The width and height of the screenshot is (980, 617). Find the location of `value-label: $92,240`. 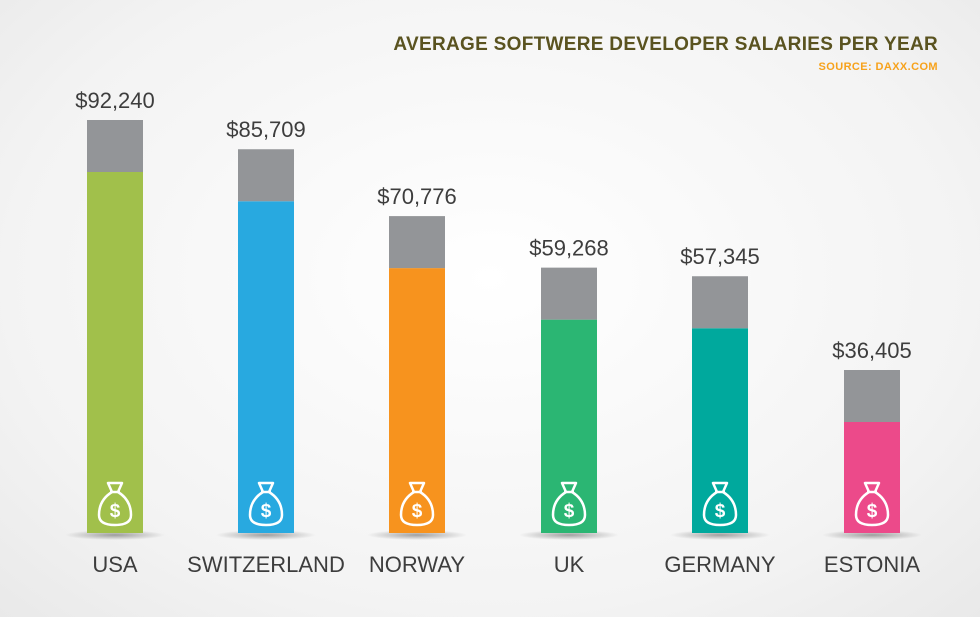

value-label: $92,240 is located at coordinates (115, 100).